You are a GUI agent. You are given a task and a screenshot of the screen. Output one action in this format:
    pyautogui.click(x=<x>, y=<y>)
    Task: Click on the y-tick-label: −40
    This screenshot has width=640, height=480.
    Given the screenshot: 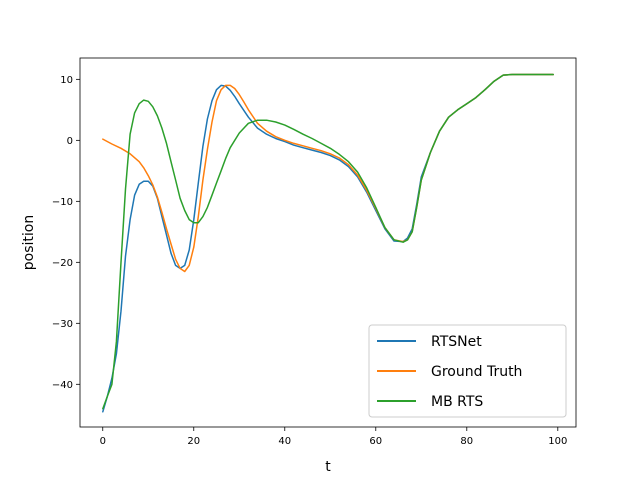 What is the action you would take?
    pyautogui.click(x=62, y=385)
    